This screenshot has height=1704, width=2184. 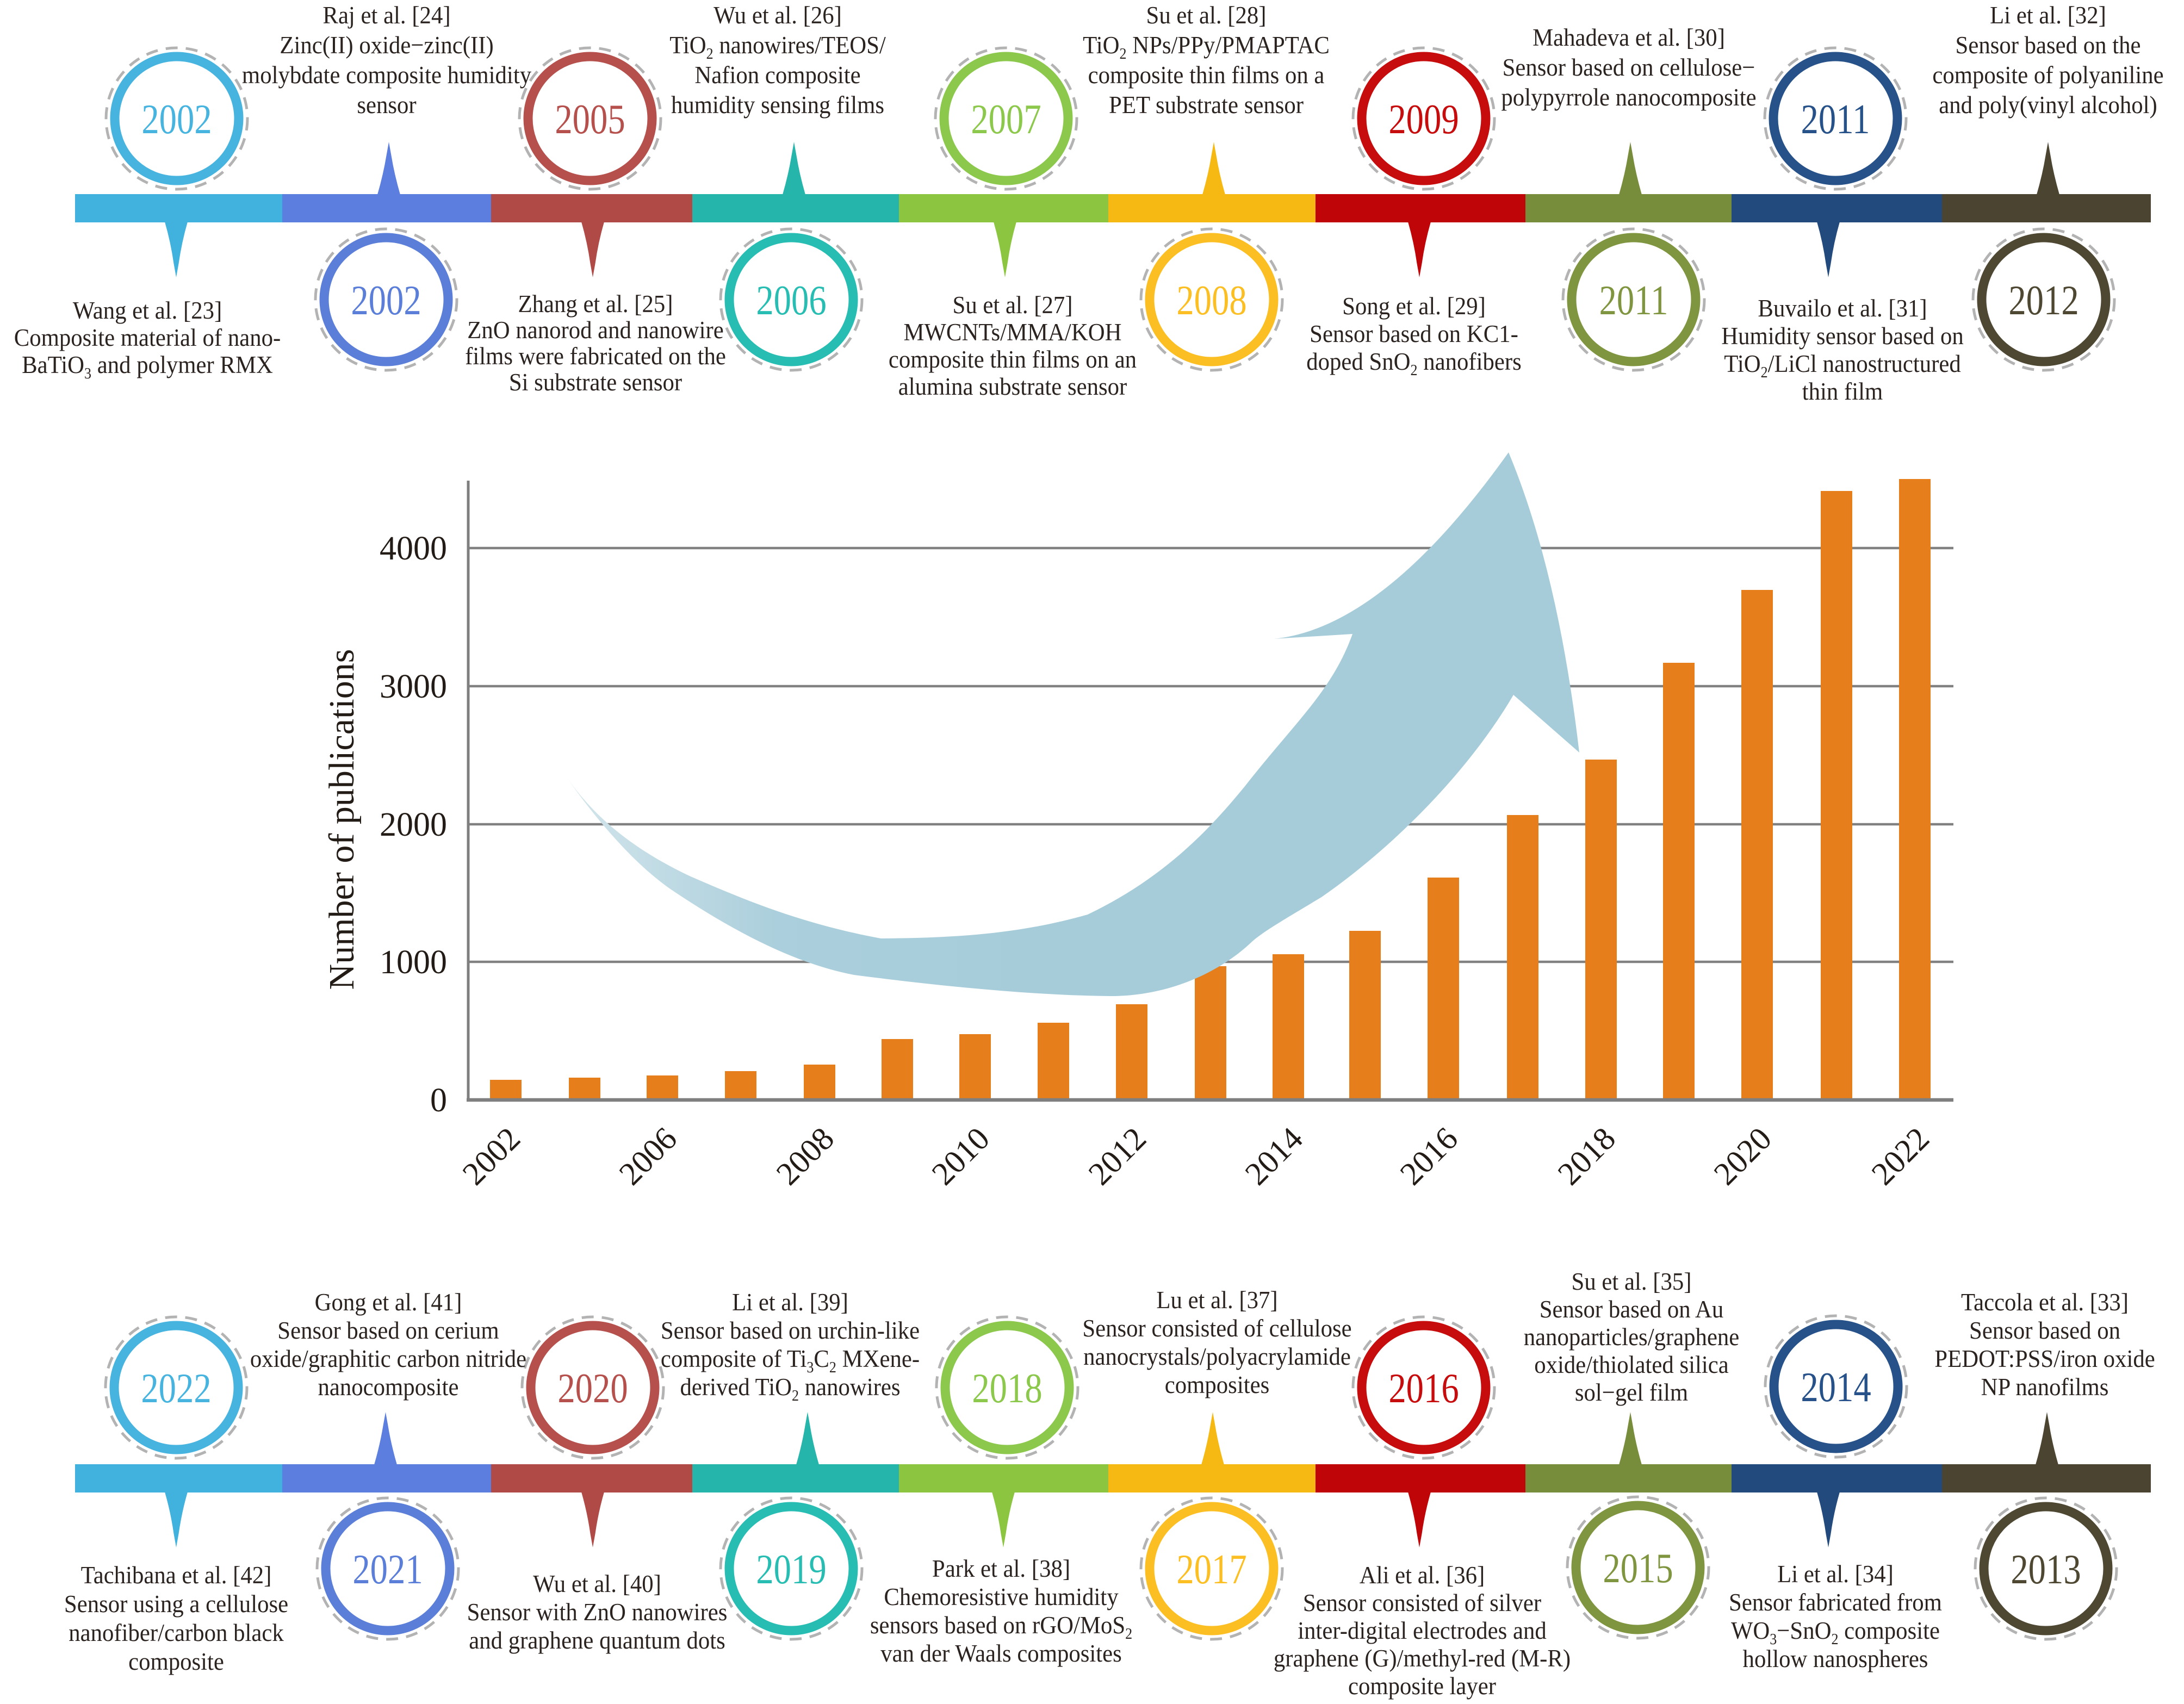 What do you see at coordinates (1629, 67) in the screenshot?
I see `svg-text: Sensor based on cellulose−` at bounding box center [1629, 67].